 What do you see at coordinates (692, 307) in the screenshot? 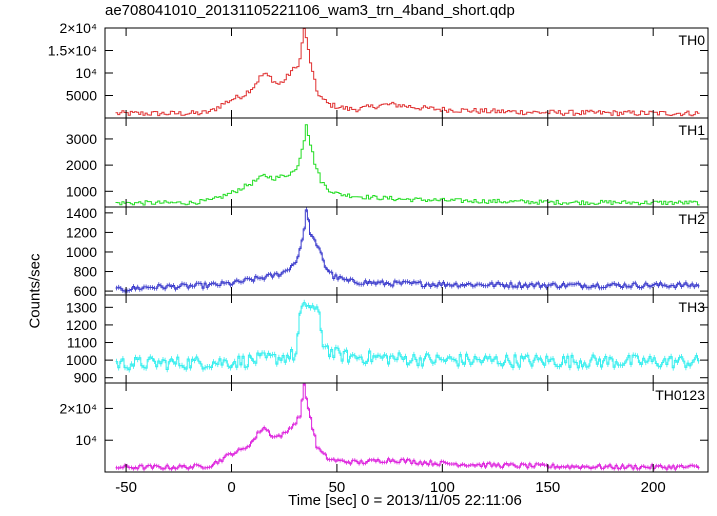
I see `series-label-th3: TH3` at bounding box center [692, 307].